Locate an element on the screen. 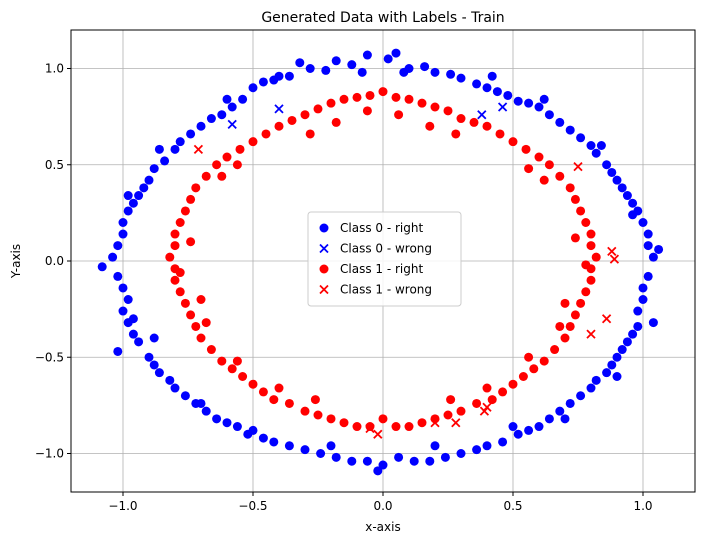 Image resolution: width=703 pixels, height=545 pixels. chart-title: Generated Data with Labels - Train is located at coordinates (382, 18).